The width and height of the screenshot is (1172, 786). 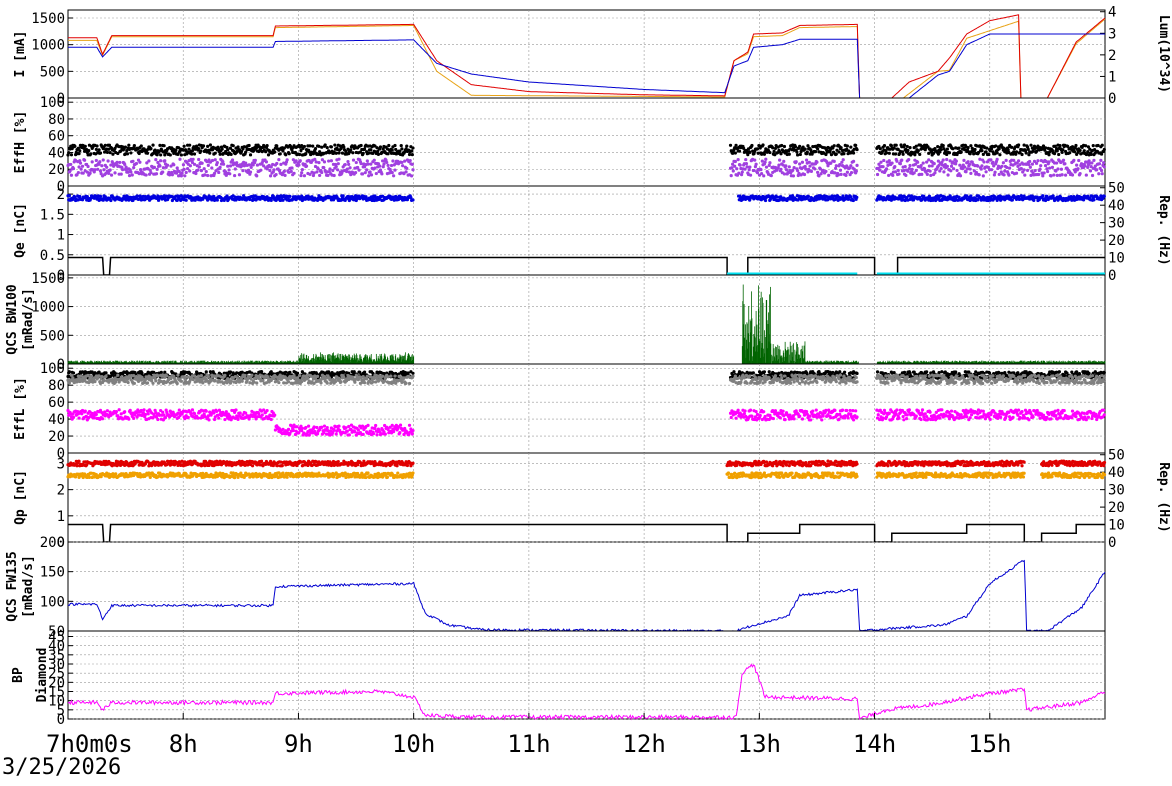 I want to click on eff-l-point, so click(x=206, y=371).